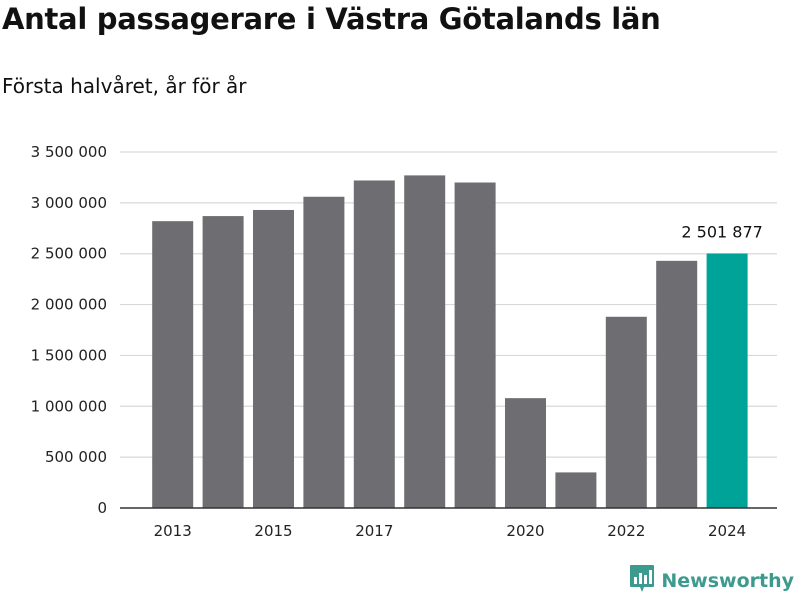 This screenshot has height=600, width=800. Describe the element at coordinates (76, 457) in the screenshot. I see `y-tick-label: 500 000` at that location.